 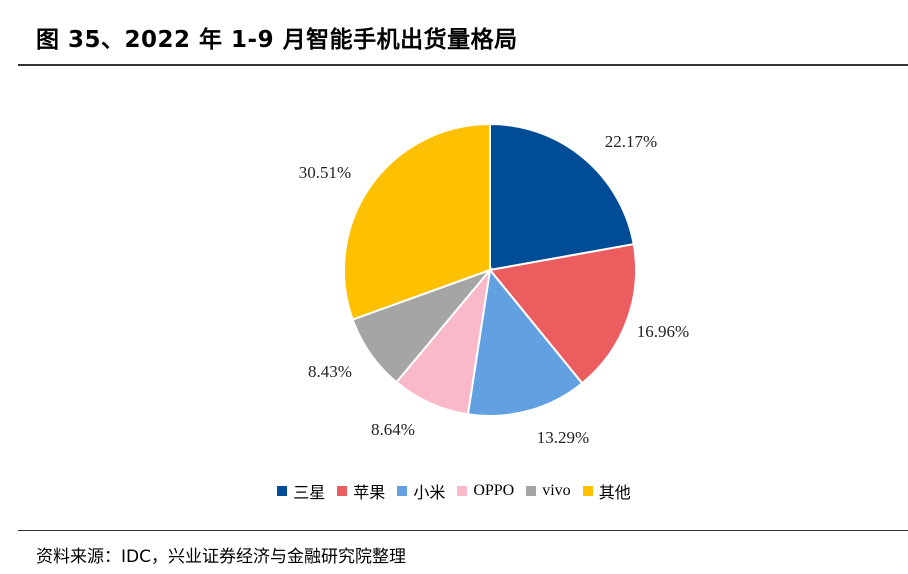 What do you see at coordinates (325, 172) in the screenshot?
I see `slice-value-label: 30.51%` at bounding box center [325, 172].